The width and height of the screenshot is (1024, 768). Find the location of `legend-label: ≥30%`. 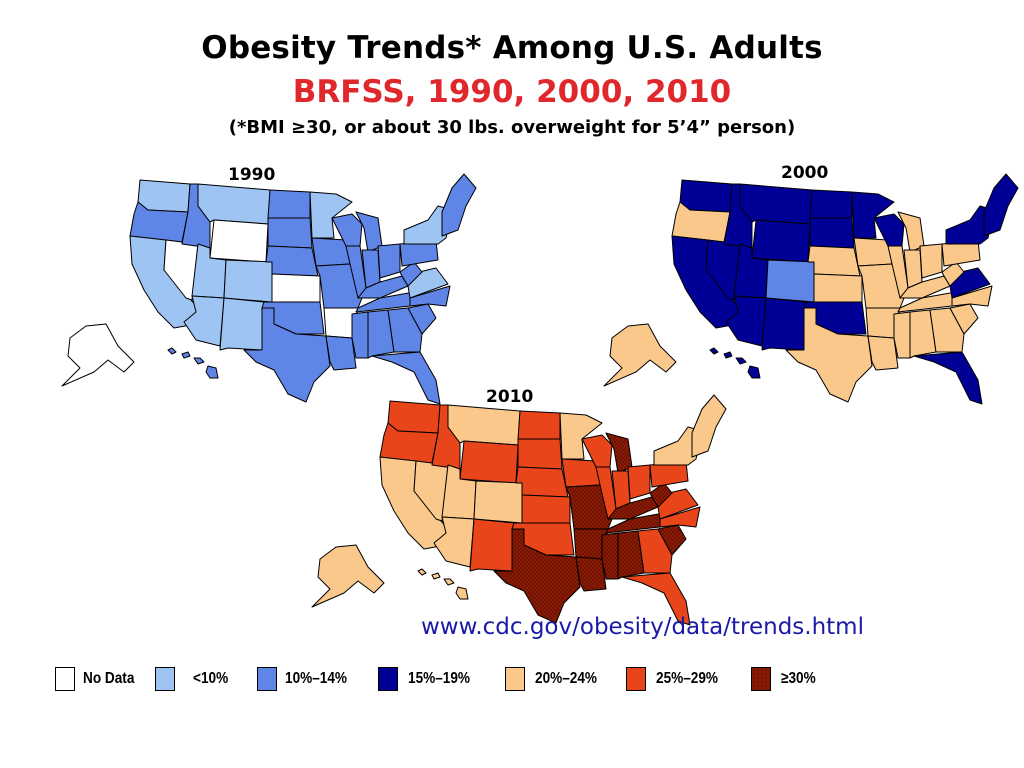

legend-label: ≥30% is located at coordinates (798, 678).